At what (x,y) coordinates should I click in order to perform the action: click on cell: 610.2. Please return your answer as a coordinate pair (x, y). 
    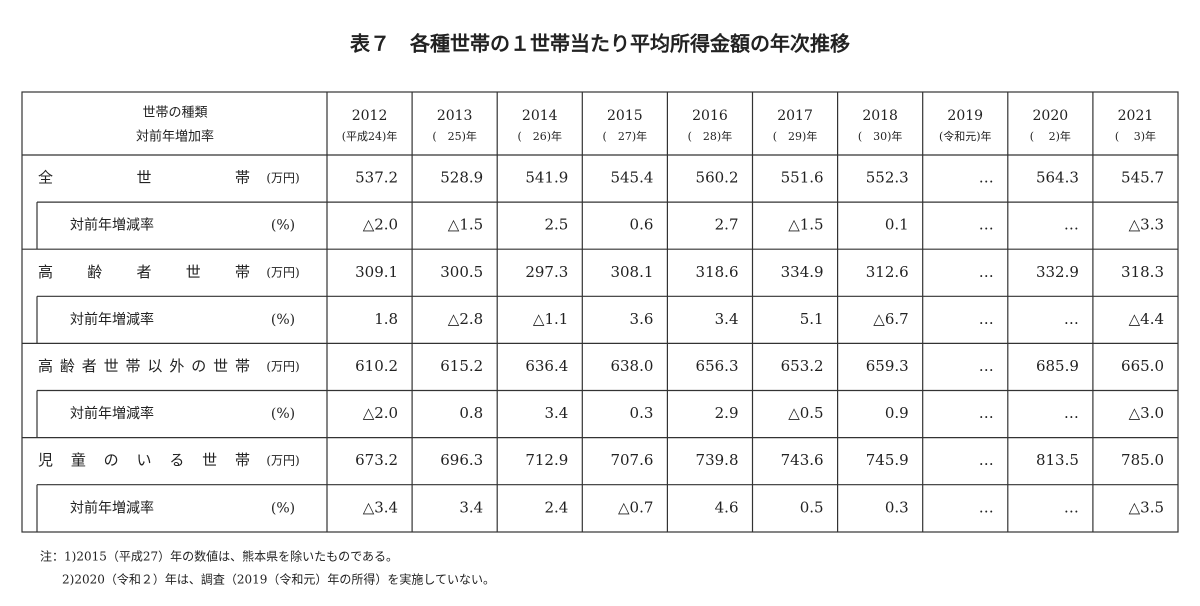
    Looking at the image, I should click on (376, 366).